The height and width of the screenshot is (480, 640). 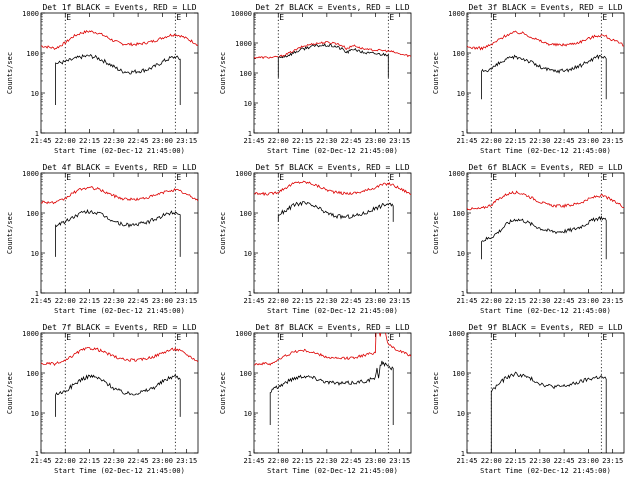 What do you see at coordinates (545, 167) in the screenshot?
I see `plot-title: Det 6f BLACK = Events, RED = LLD` at bounding box center [545, 167].